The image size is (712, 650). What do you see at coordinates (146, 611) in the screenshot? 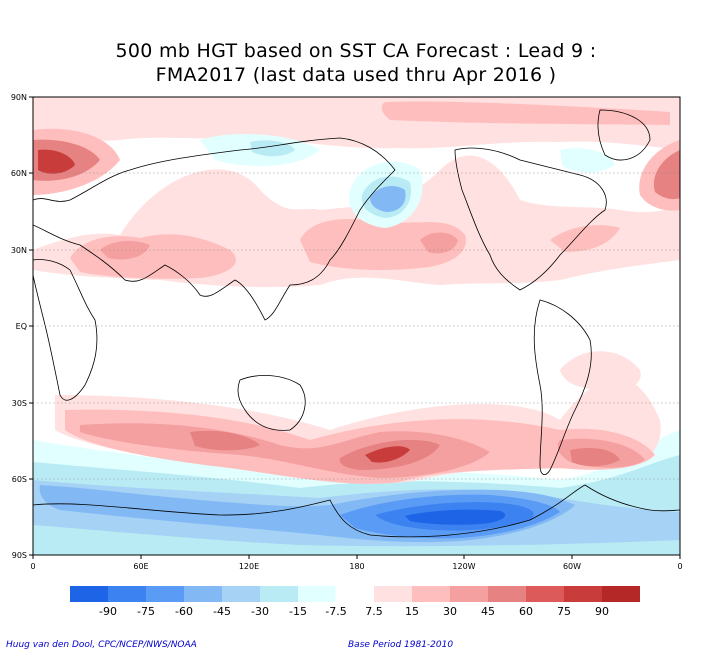
I see `colorbar-label: -75` at bounding box center [146, 611].